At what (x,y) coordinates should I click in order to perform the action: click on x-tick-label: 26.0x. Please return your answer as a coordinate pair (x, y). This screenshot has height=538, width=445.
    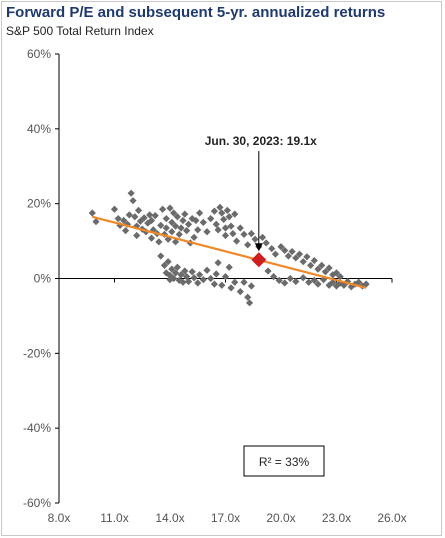
    Looking at the image, I should click on (391, 518).